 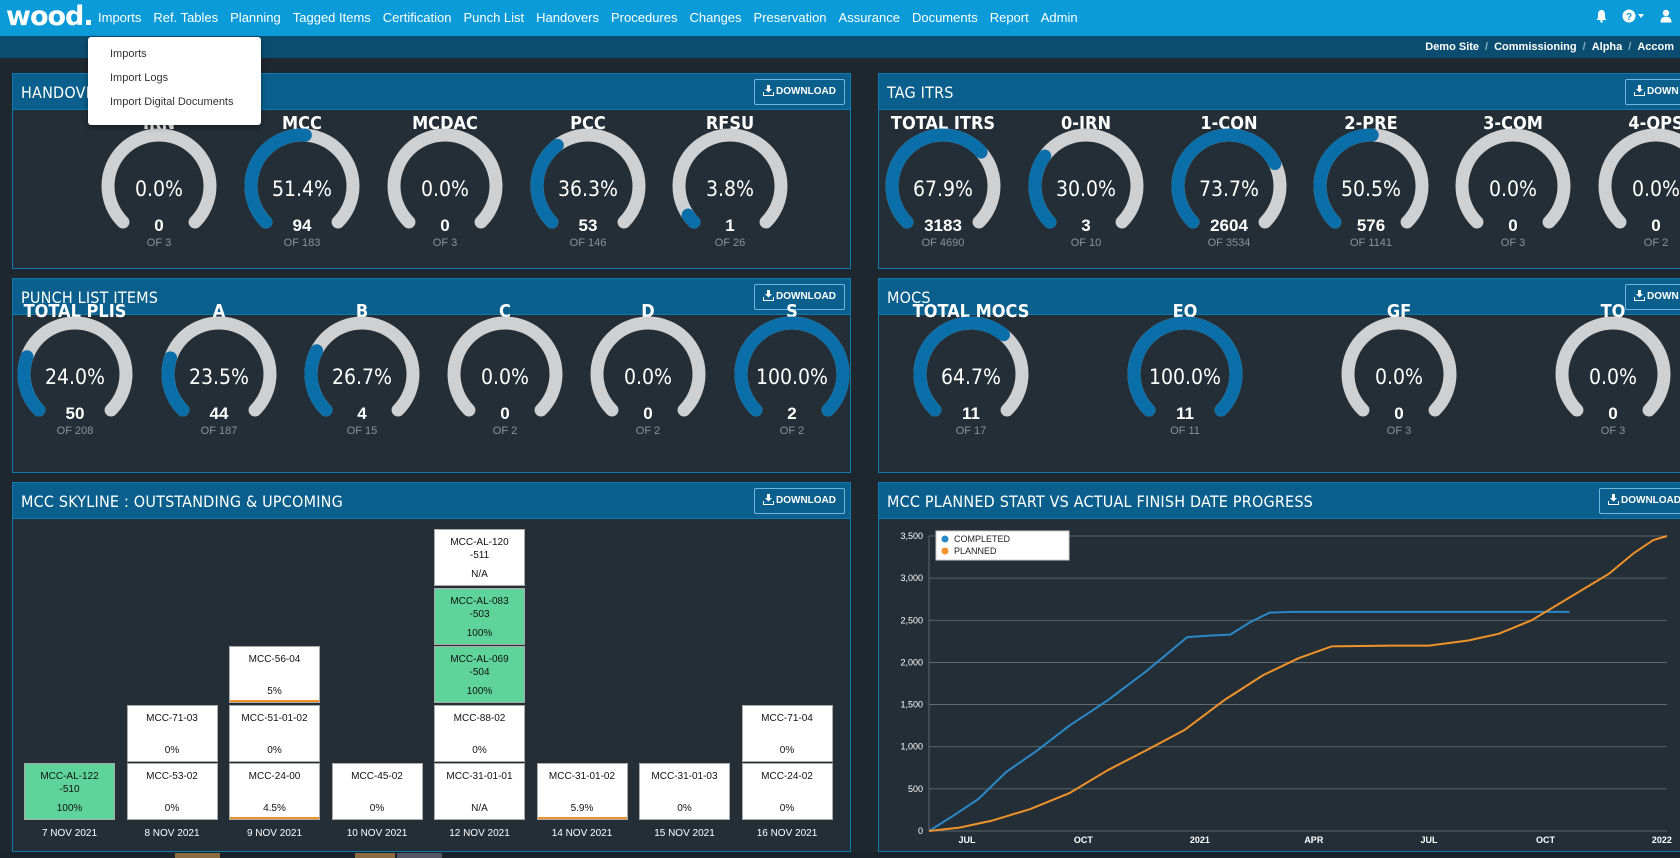 What do you see at coordinates (1613, 371) in the screenshot?
I see `gauge-tq: TQ 0.0% 0 OF 3` at bounding box center [1613, 371].